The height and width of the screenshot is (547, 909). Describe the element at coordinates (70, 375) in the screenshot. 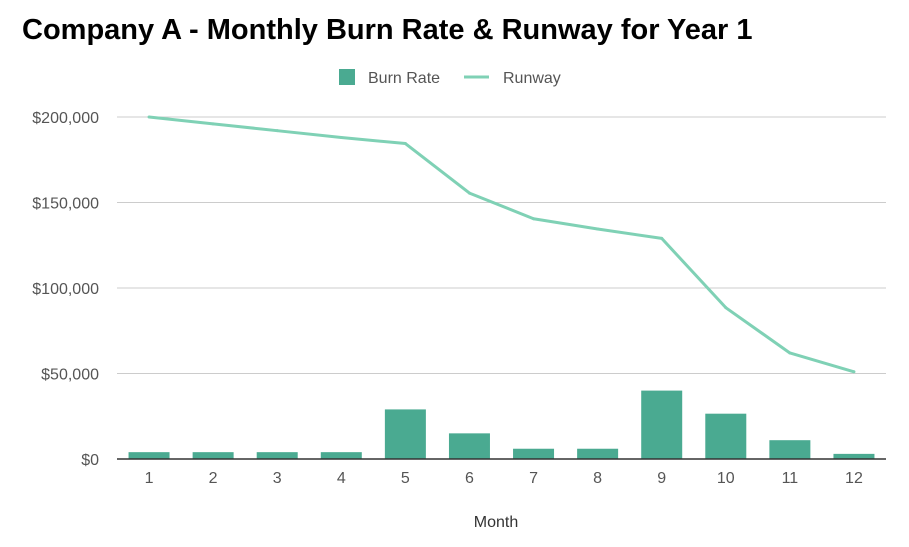

I see `y-tick-label: $50,000` at that location.